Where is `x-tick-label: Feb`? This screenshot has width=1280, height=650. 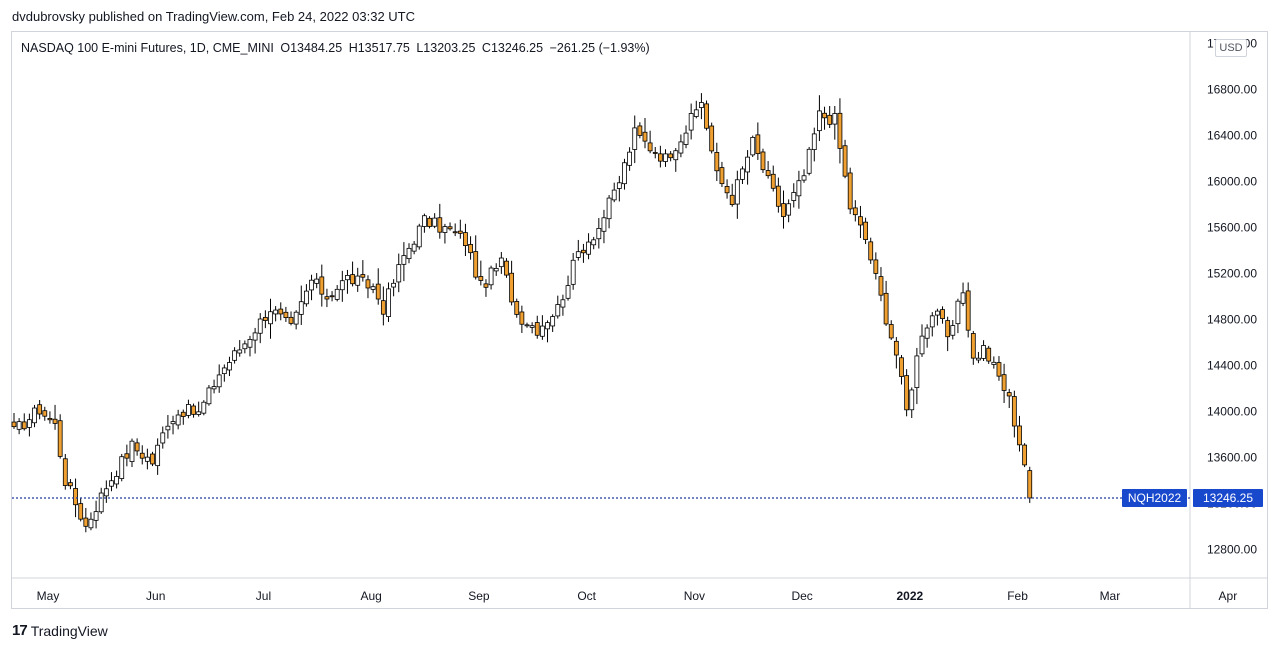 x-tick-label: Feb is located at coordinates (1017, 596).